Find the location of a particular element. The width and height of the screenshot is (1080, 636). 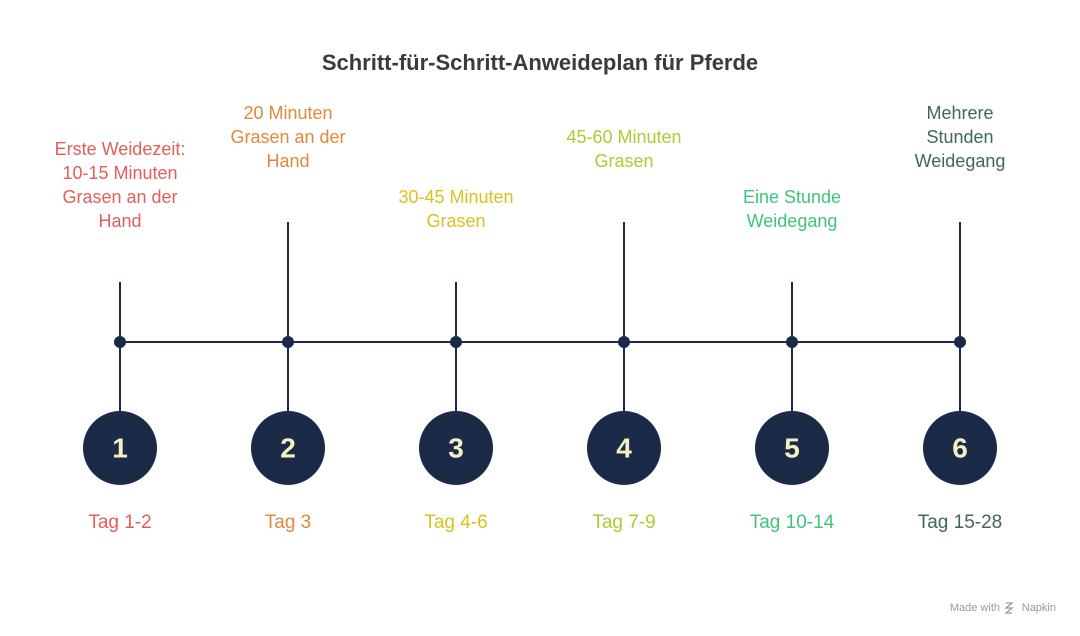

step-number: 3 is located at coordinates (456, 447).